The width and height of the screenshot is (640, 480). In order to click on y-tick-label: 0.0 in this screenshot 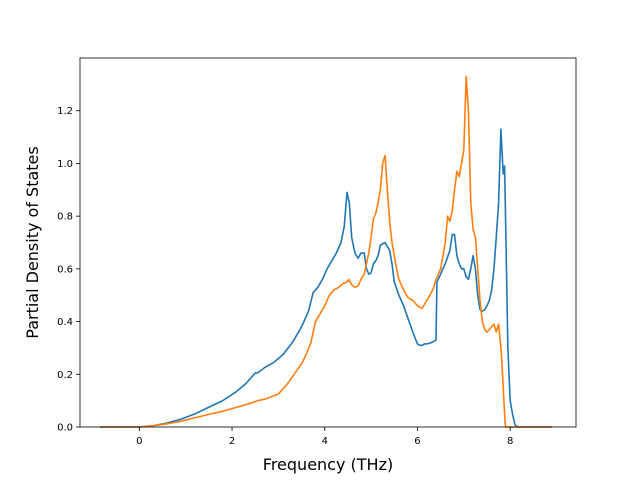, I will do `click(65, 428)`.